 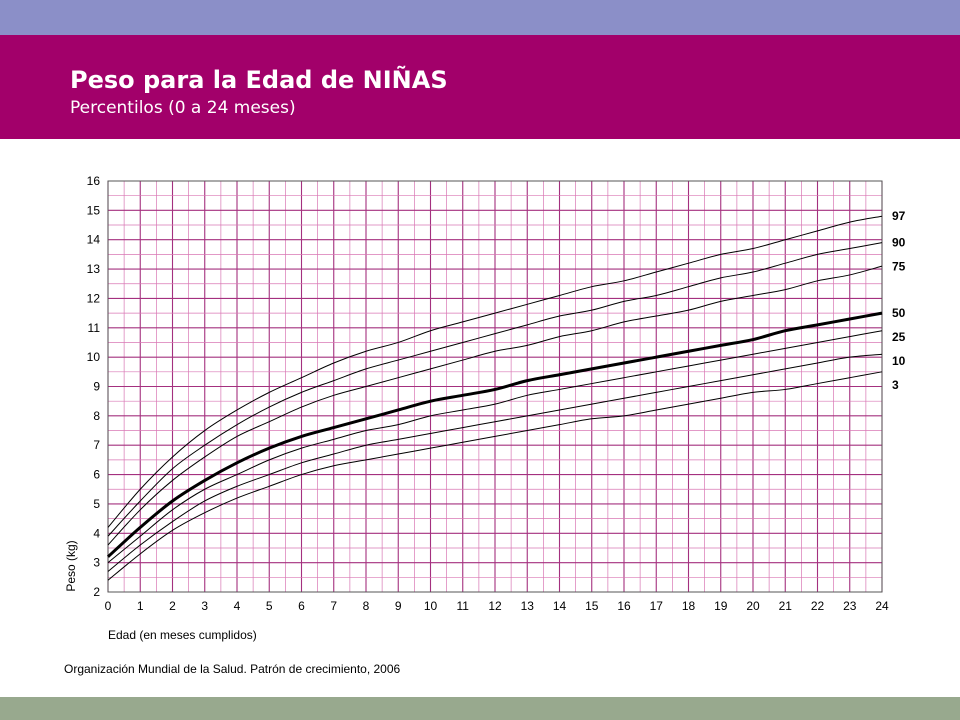 I want to click on x-tick-label: 17, so click(x=657, y=606).